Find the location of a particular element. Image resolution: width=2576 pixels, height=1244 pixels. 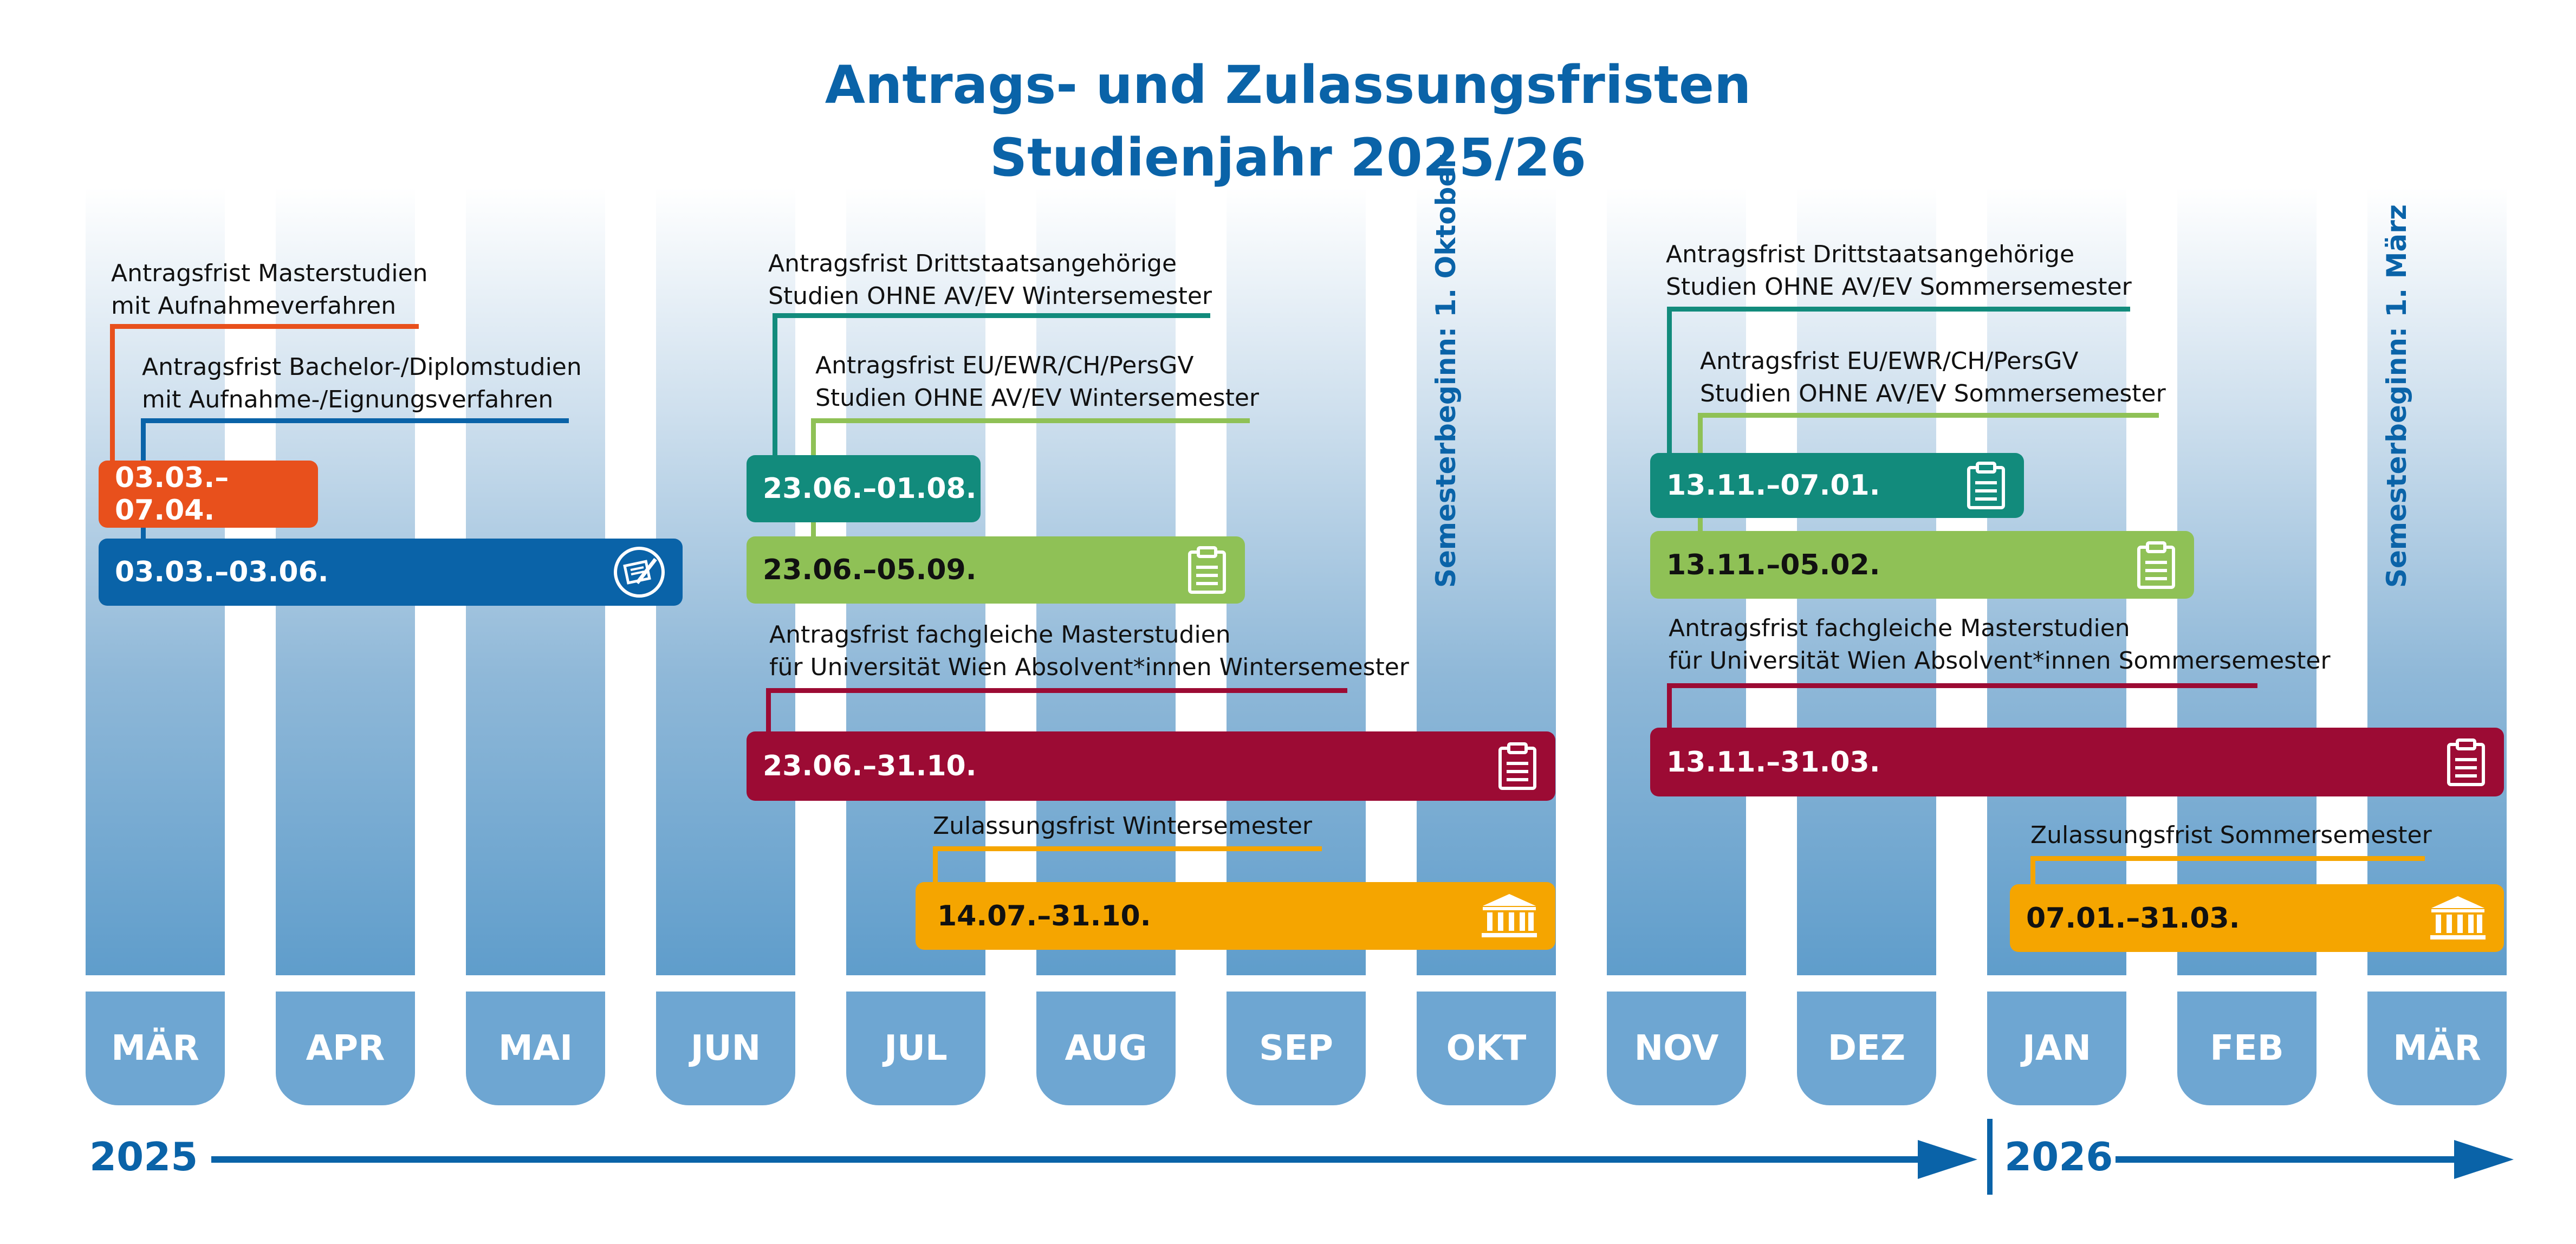

leader-line-dritt-ws is located at coordinates (991, 315).